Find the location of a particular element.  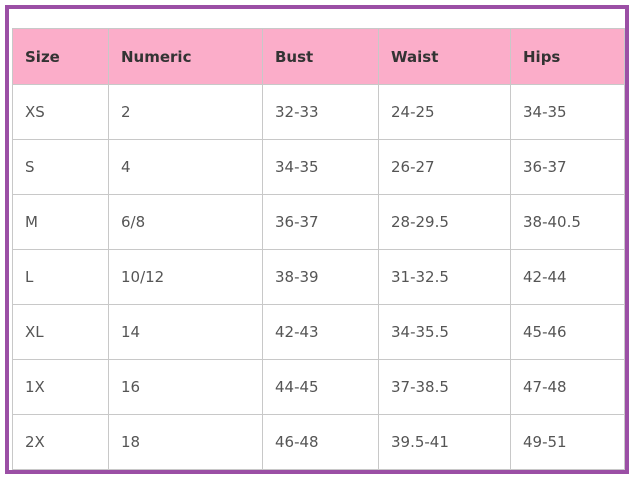

column-header: Size is located at coordinates (60, 56).